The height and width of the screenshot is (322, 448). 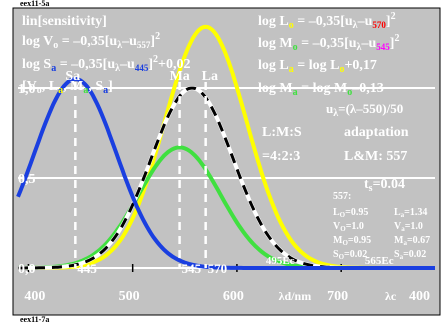 What do you see at coordinates (323, 21) in the screenshot?
I see `legend-right-0-part-2: = –0,35[u` at bounding box center [323, 21].